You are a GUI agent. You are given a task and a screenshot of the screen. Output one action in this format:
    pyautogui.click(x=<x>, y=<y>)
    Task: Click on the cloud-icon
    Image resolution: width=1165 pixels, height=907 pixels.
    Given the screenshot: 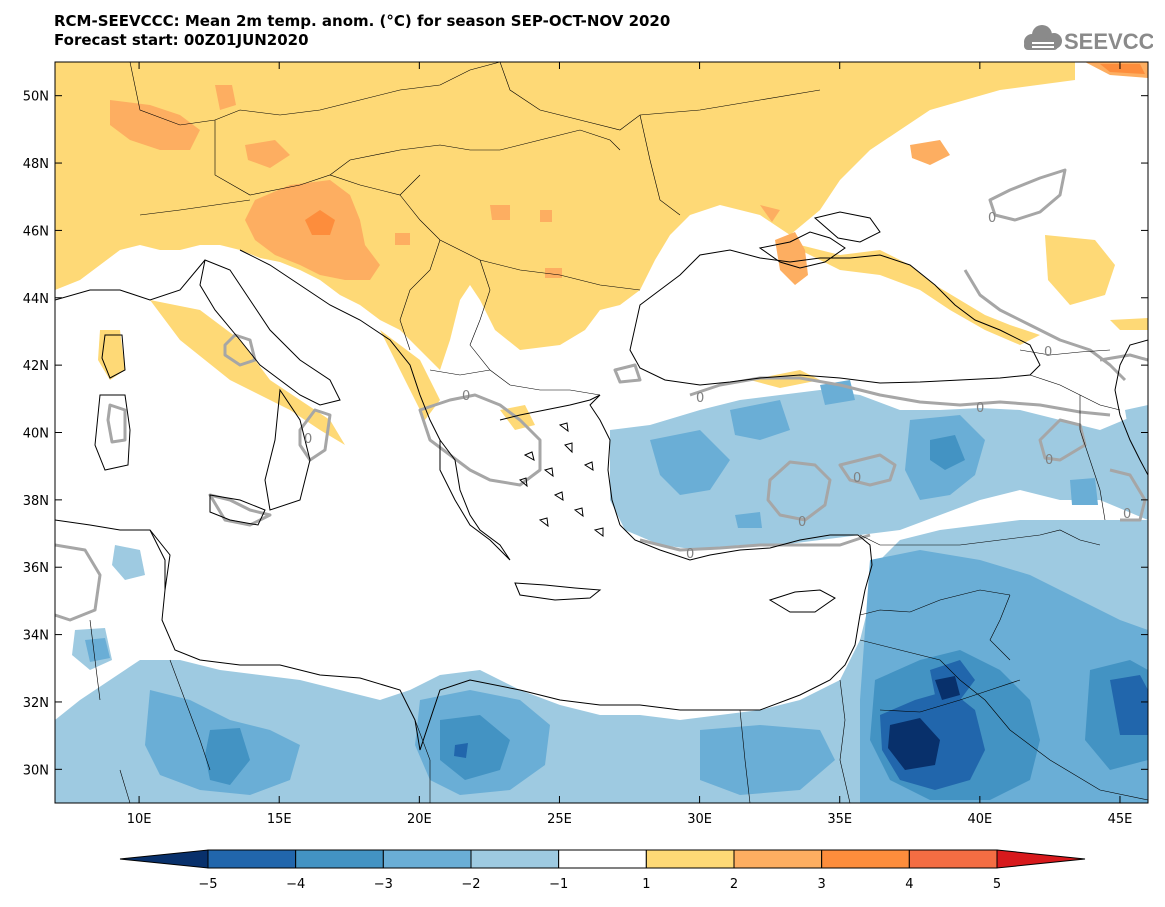 What is the action you would take?
    pyautogui.click(x=1043, y=37)
    